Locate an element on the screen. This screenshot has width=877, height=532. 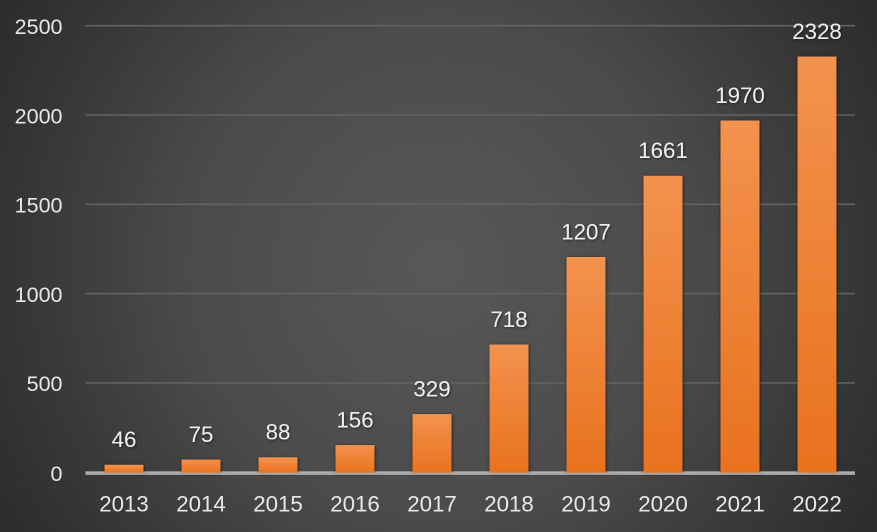
svg-text: 75 is located at coordinates (201, 434).